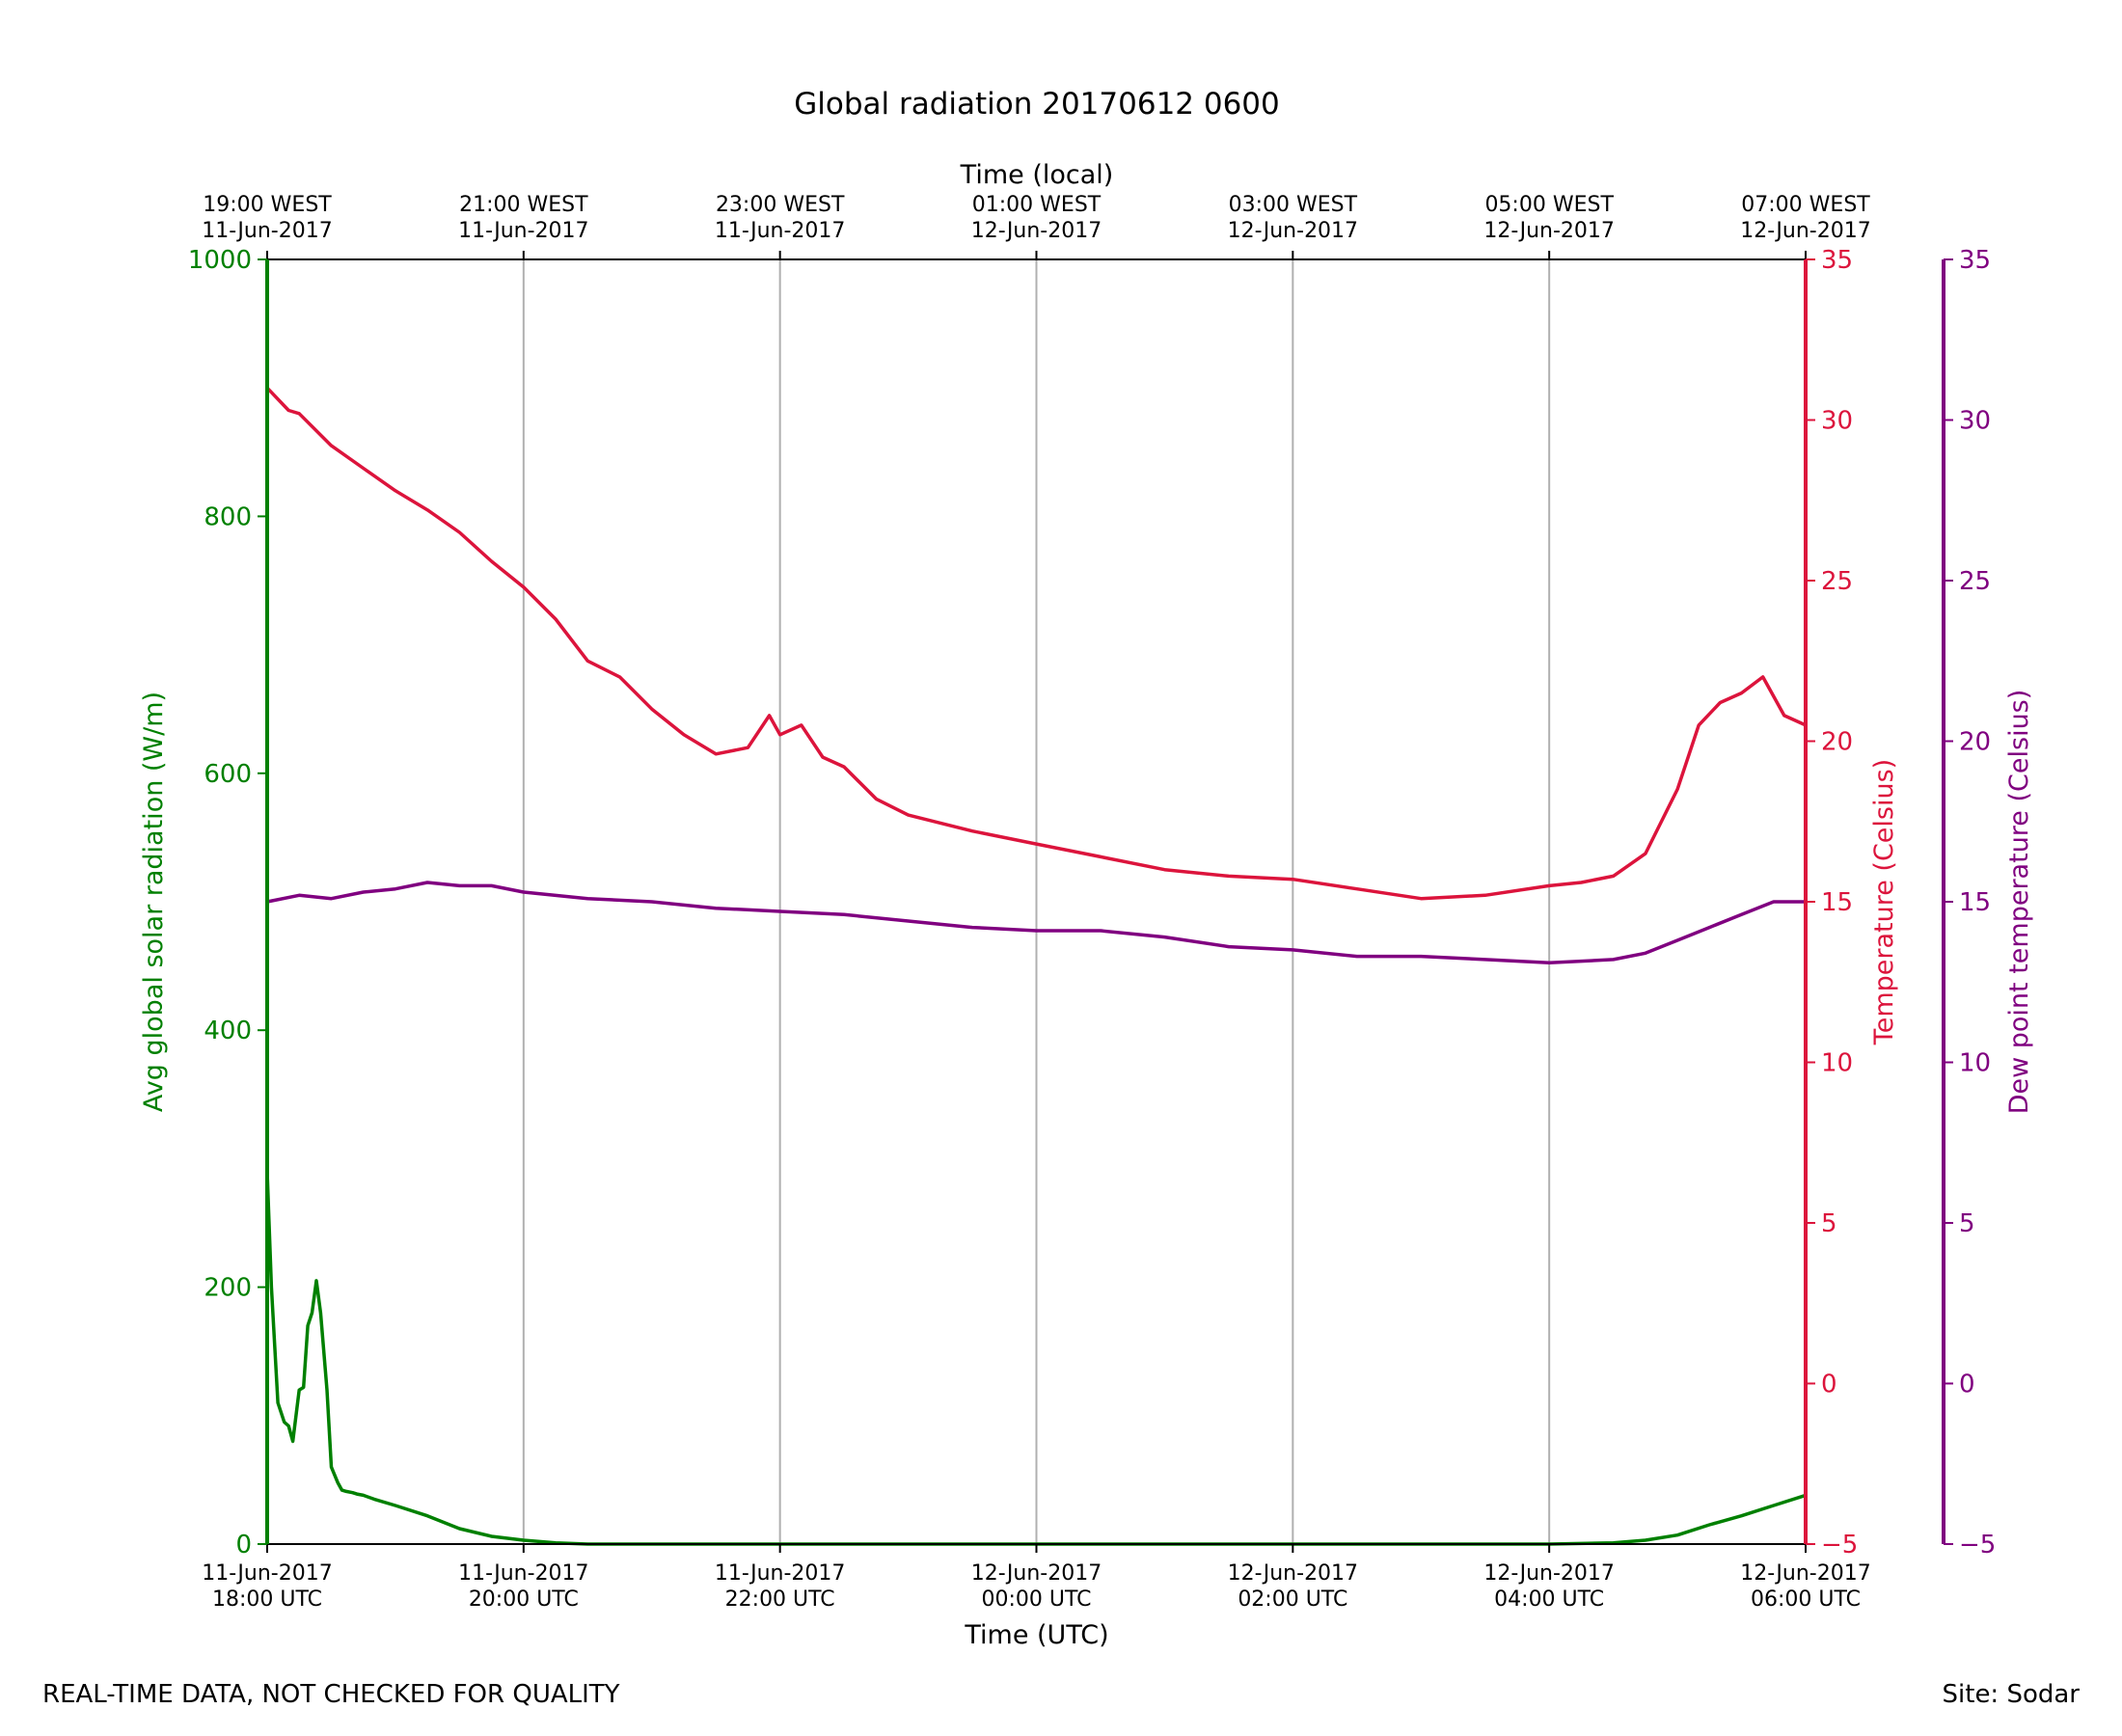 Image resolution: width=2122 pixels, height=1736 pixels. What do you see at coordinates (1967, 1384) in the screenshot?
I see `dewpoint-tick-label: 0` at bounding box center [1967, 1384].